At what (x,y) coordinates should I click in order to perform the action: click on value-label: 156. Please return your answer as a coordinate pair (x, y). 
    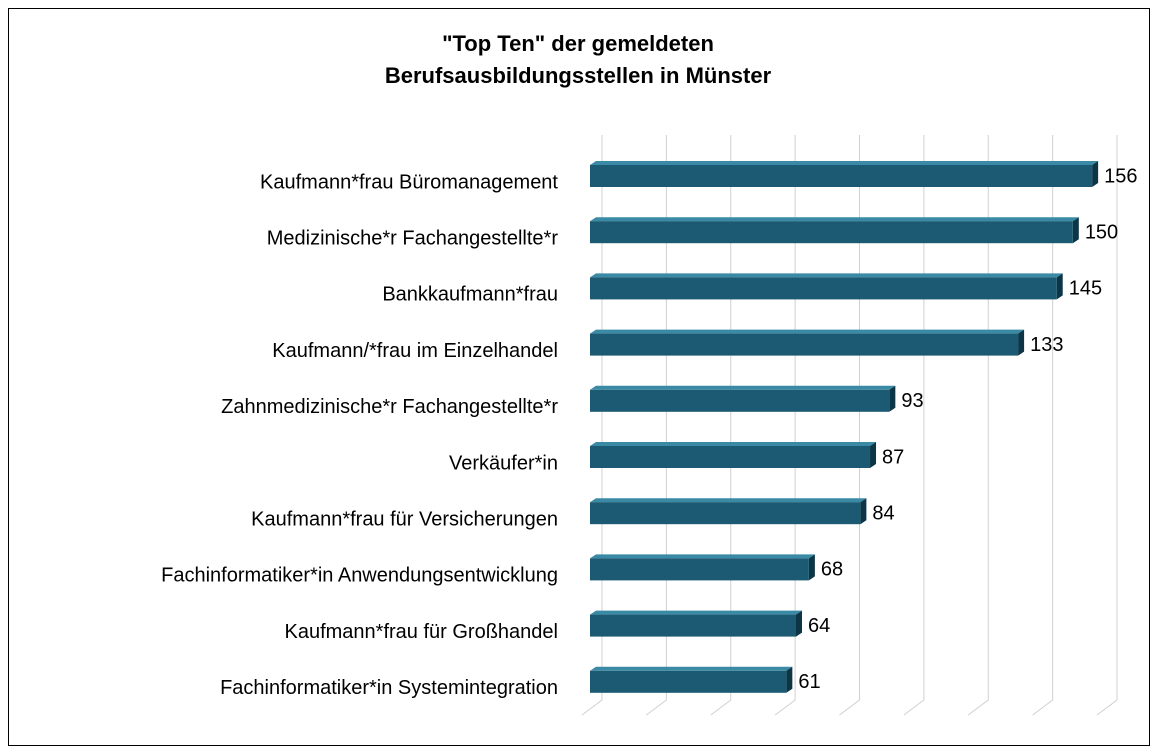
    Looking at the image, I should click on (1120, 176).